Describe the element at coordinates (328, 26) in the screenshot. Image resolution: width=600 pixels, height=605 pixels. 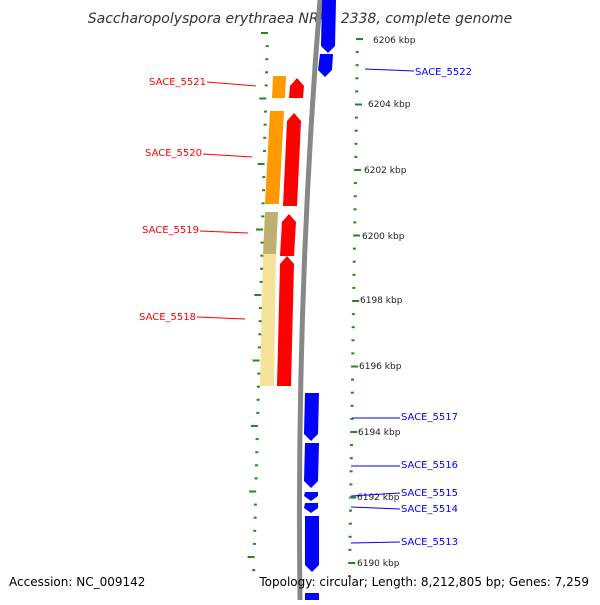
I see `gene-arrow-top-partial` at that location.